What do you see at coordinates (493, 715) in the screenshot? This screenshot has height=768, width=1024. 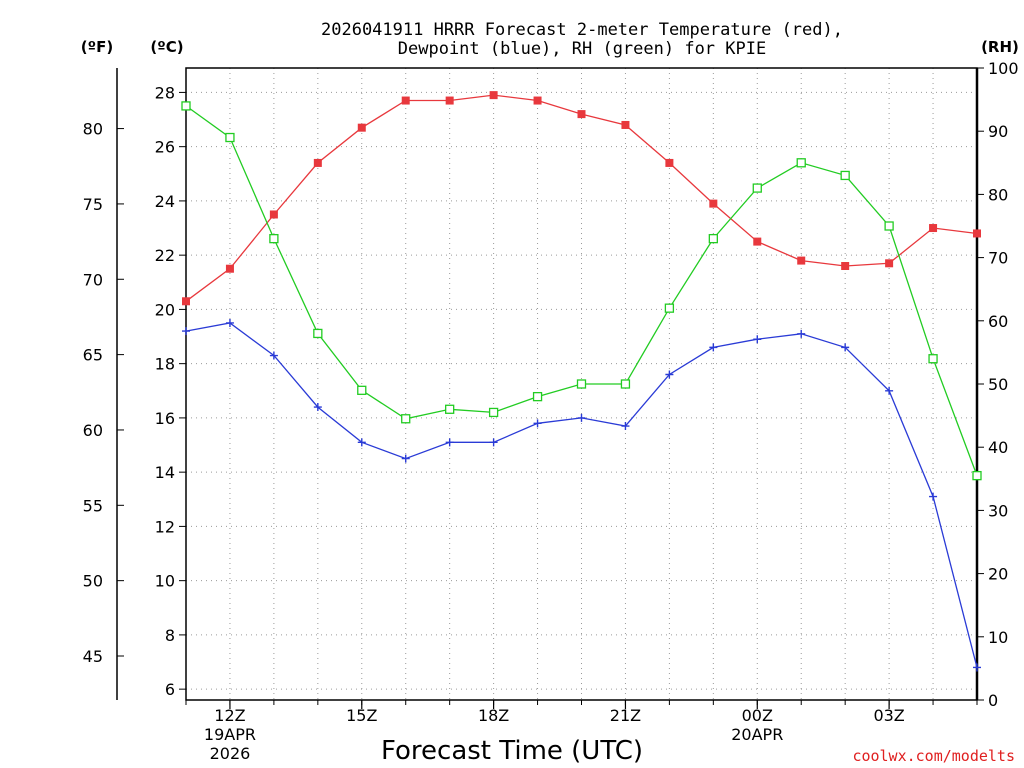 I see `x-tick-label: 18Z` at bounding box center [493, 715].